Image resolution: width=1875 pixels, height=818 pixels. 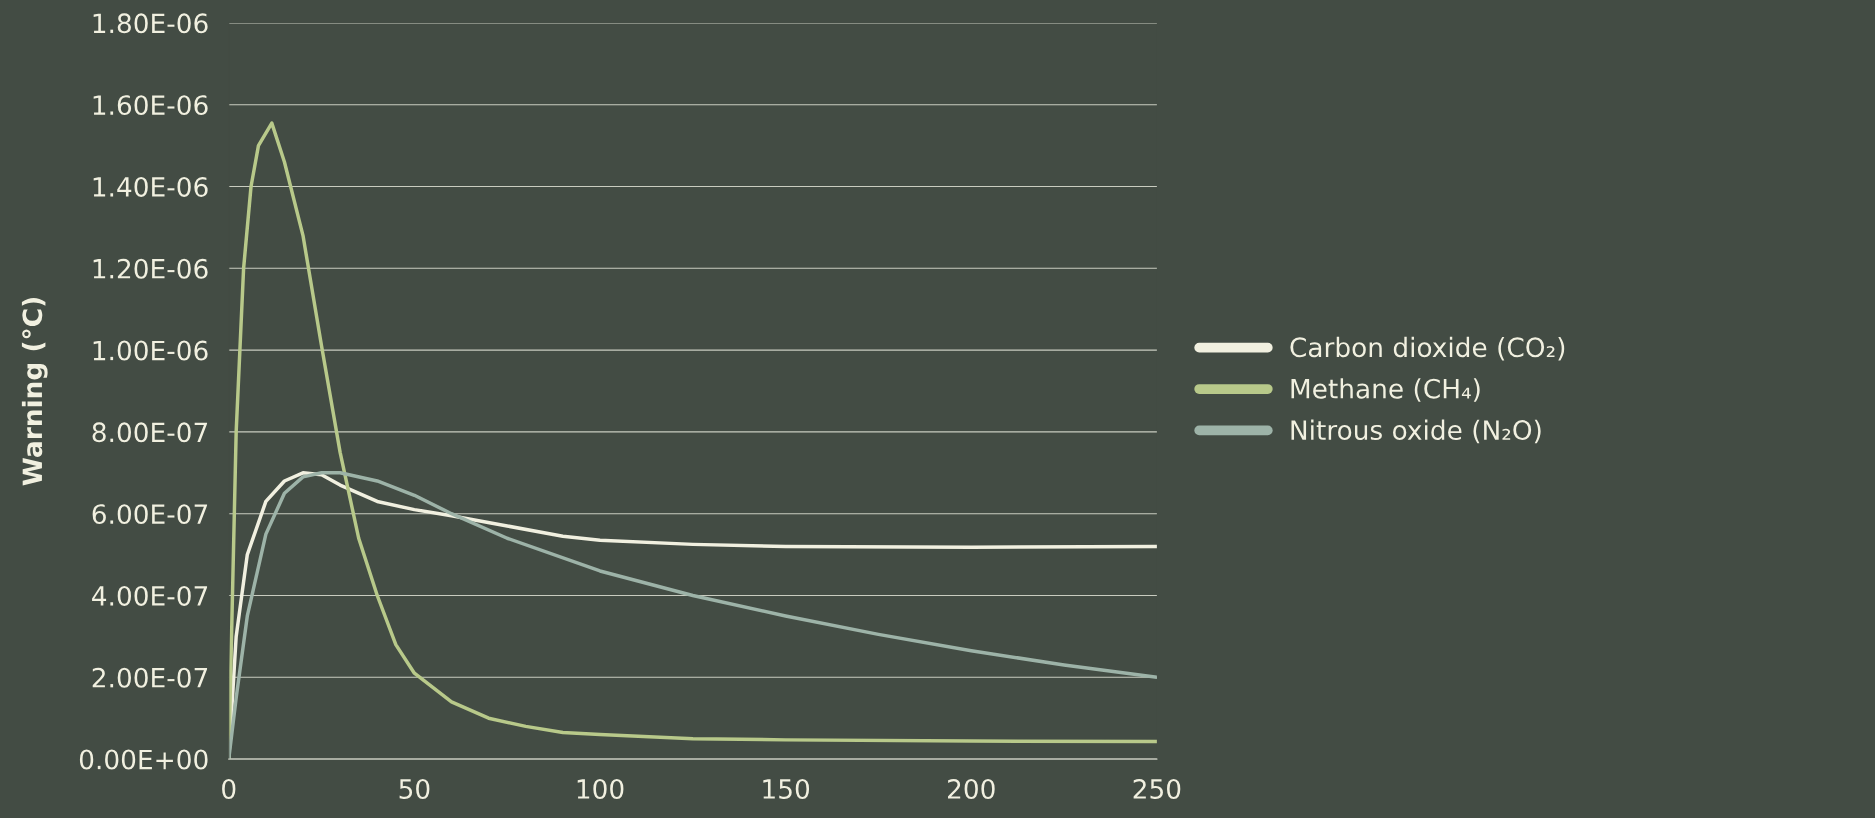 I want to click on legend-label: Carbon dioxide (CO₂), so click(x=1427, y=348).